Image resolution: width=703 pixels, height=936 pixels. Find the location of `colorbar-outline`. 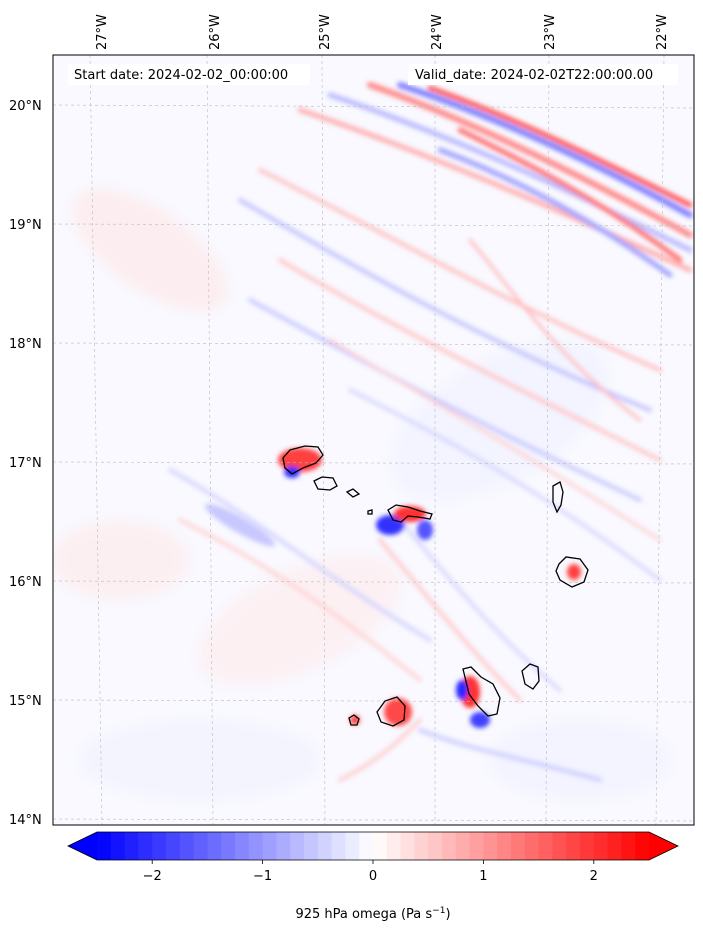

colorbar-outline is located at coordinates (373, 846).